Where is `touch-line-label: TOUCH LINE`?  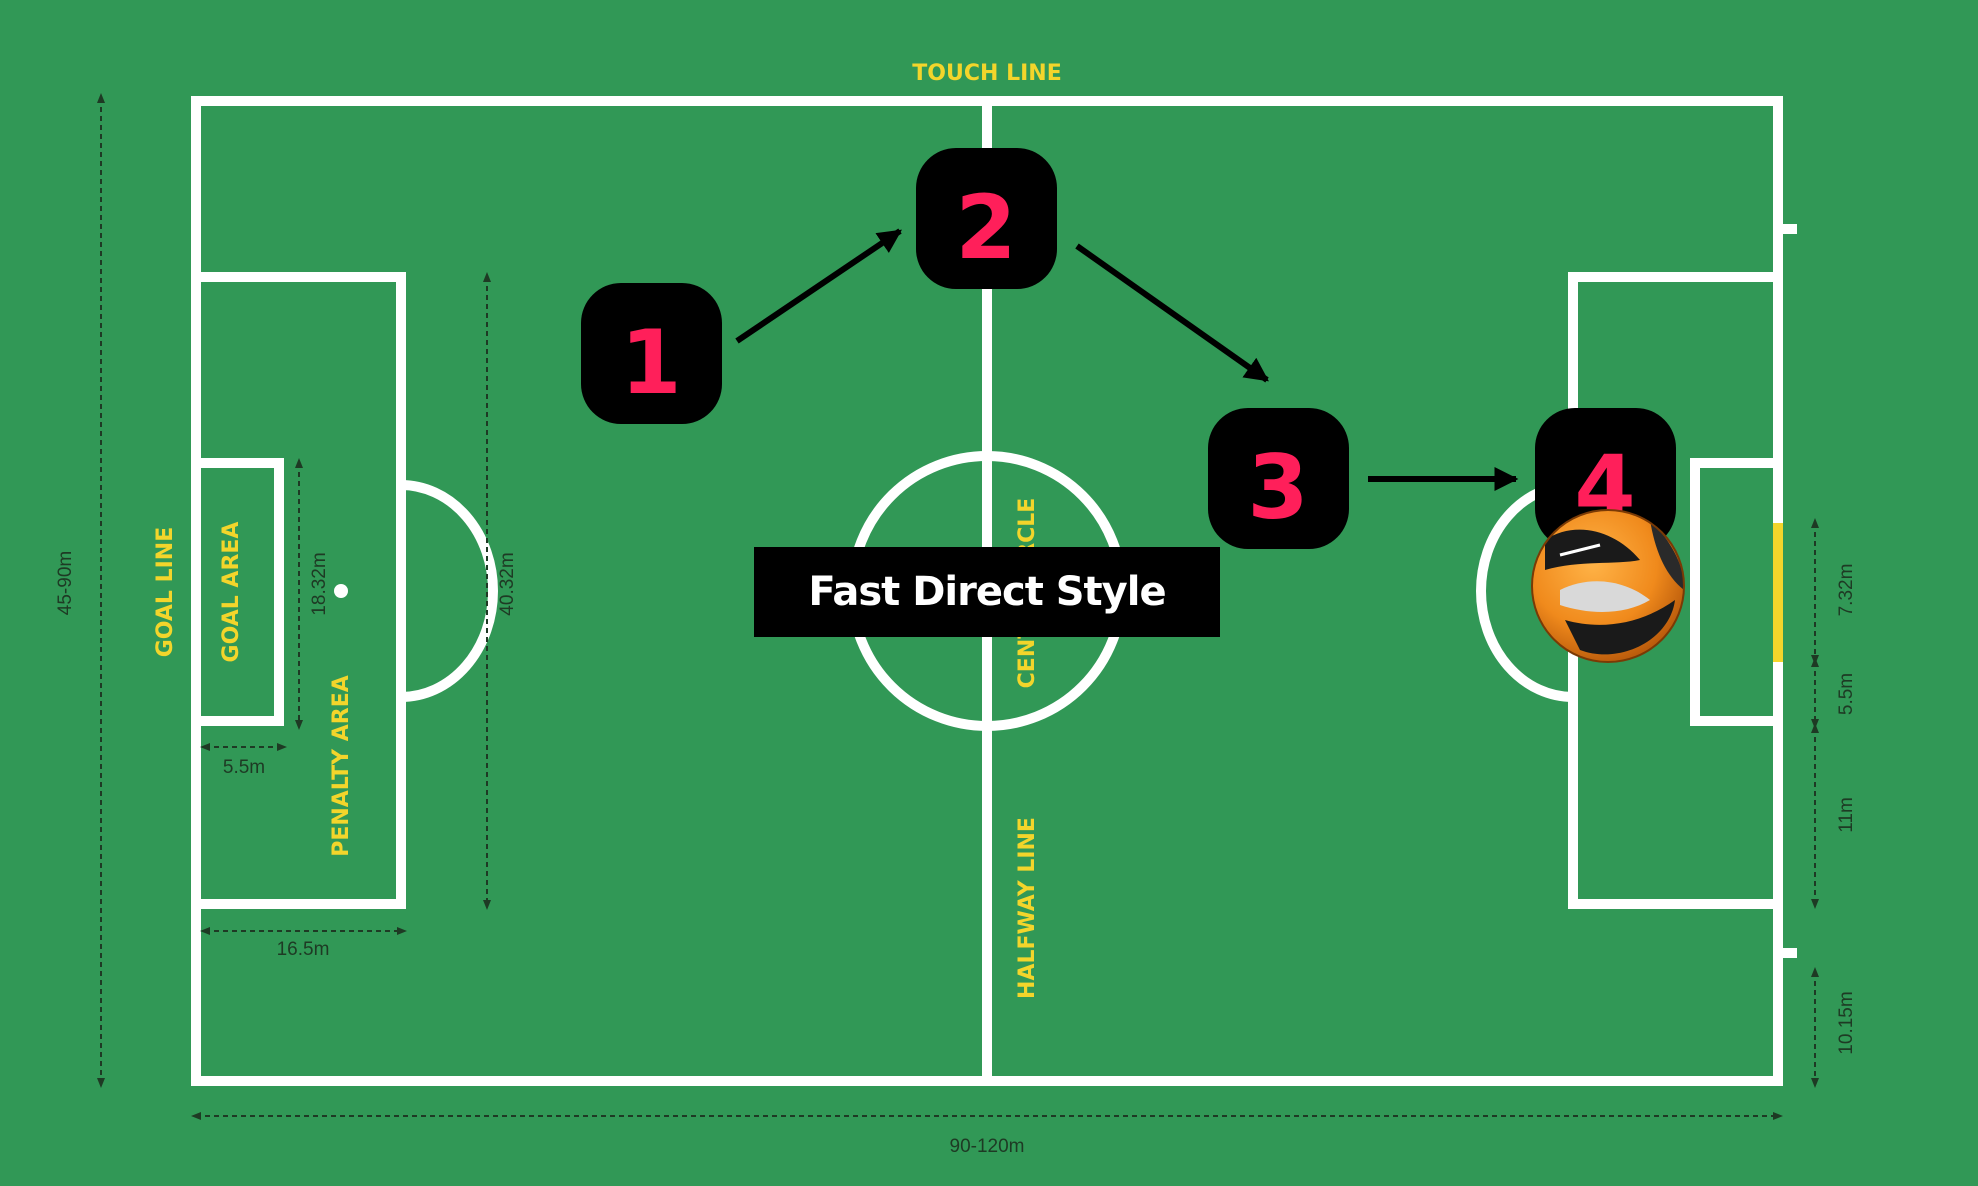
touch-line-label: TOUCH LINE is located at coordinates (986, 73).